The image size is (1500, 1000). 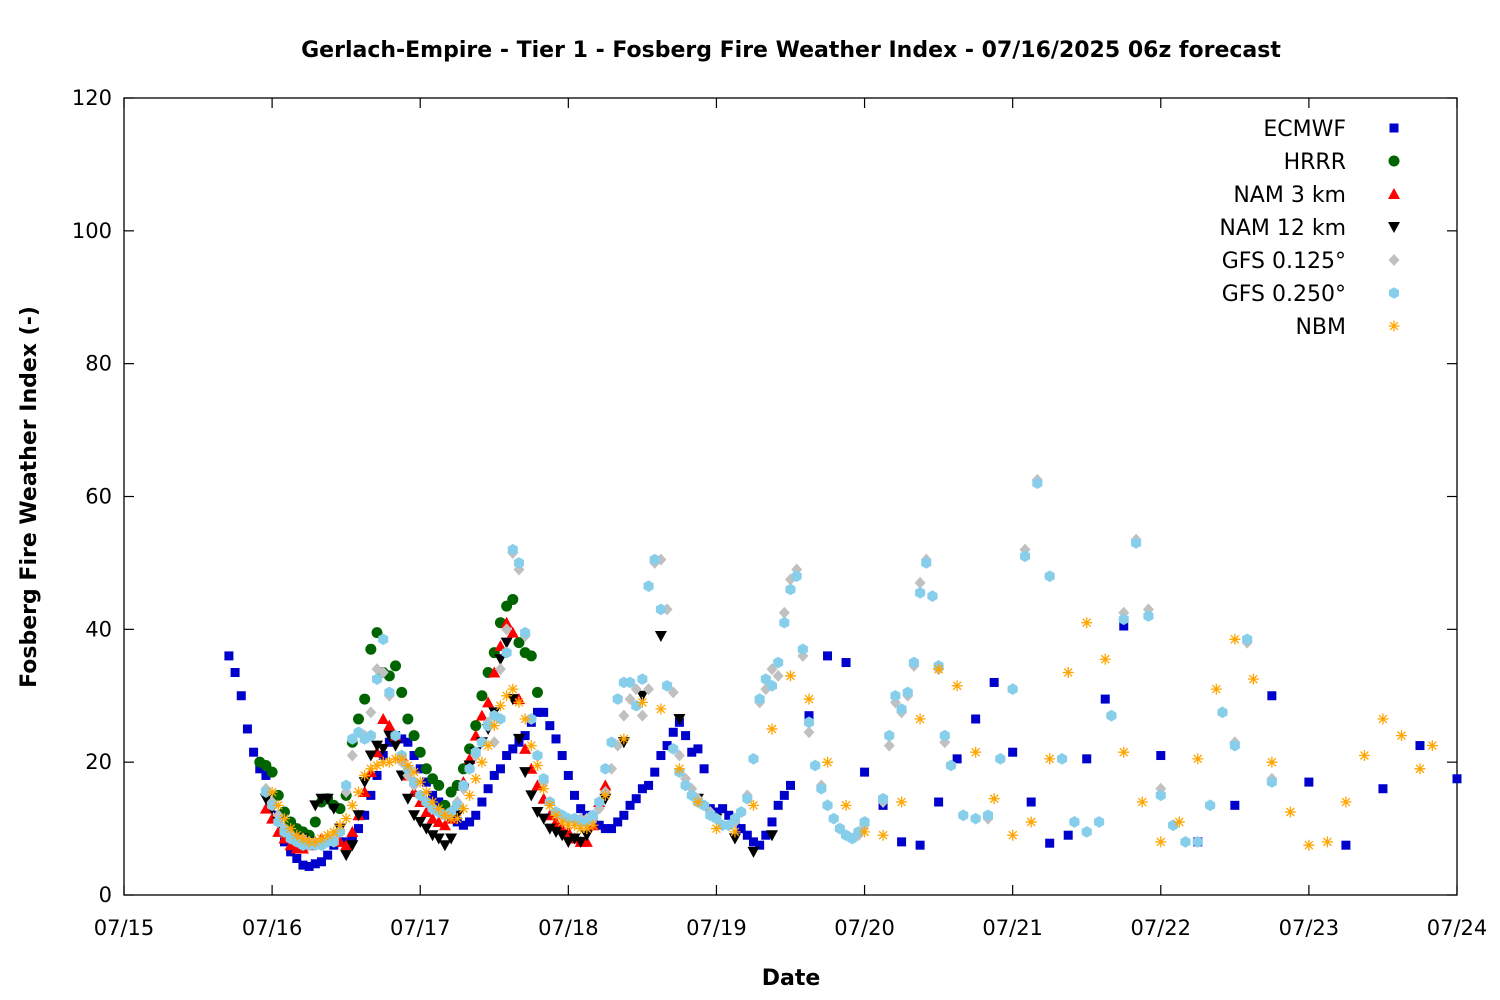 I want to click on y-tick-label: 80, so click(x=98, y=364).